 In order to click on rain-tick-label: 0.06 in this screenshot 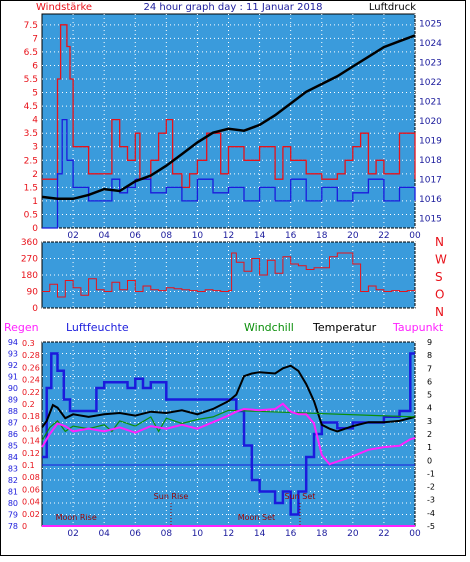, I will do `click(31, 489)`.